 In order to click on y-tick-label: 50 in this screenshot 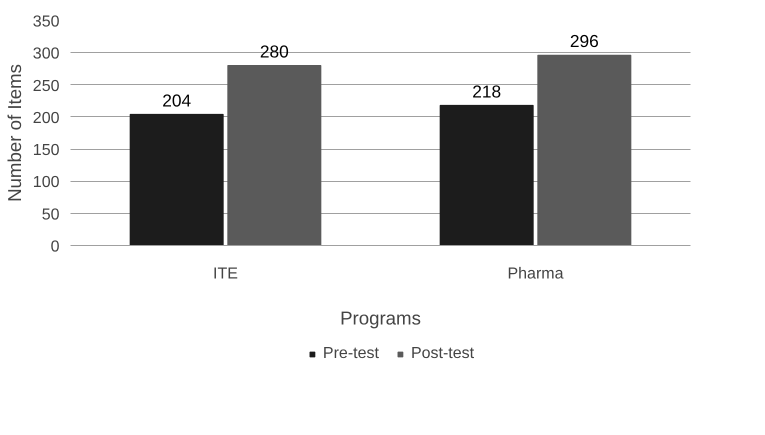, I will do `click(51, 215)`.